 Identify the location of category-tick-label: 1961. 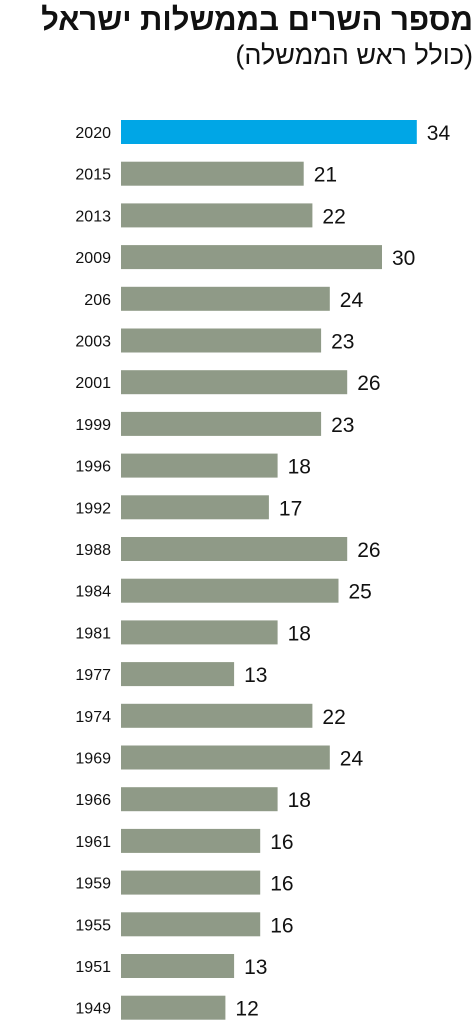
(93, 842).